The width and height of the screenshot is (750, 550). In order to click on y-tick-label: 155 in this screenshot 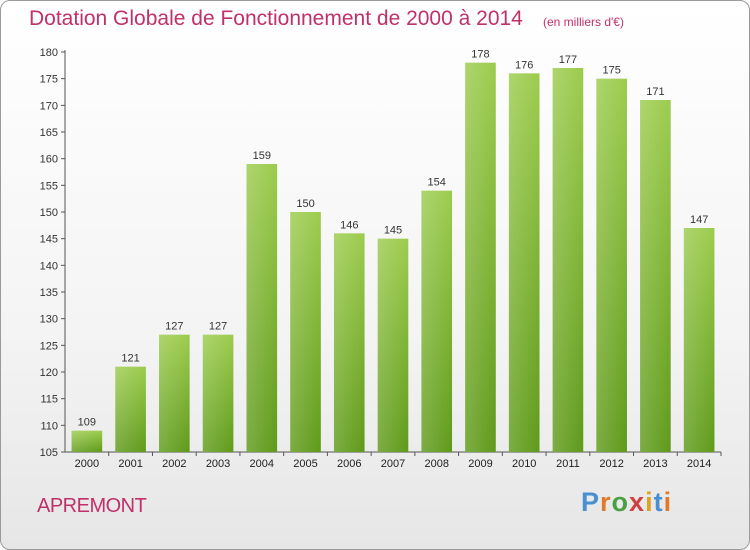, I will do `click(49, 186)`.